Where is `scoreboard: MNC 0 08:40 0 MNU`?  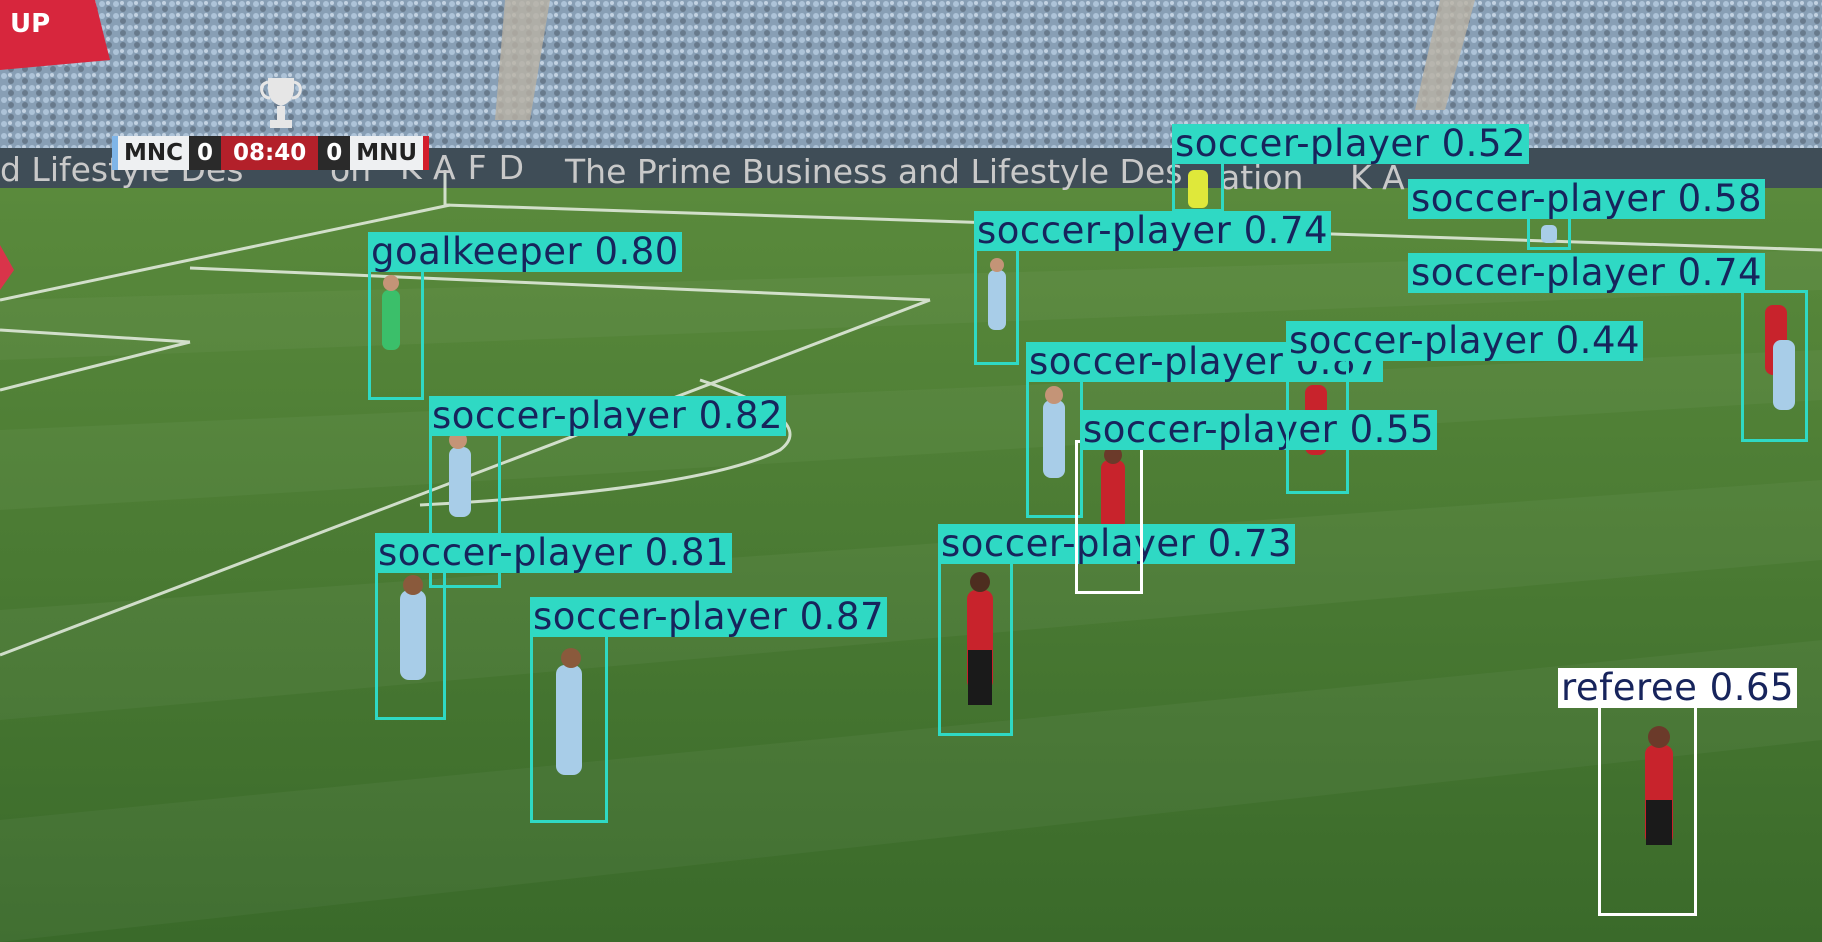 scoreboard: MNC 0 08:40 0 MNU is located at coordinates (271, 153).